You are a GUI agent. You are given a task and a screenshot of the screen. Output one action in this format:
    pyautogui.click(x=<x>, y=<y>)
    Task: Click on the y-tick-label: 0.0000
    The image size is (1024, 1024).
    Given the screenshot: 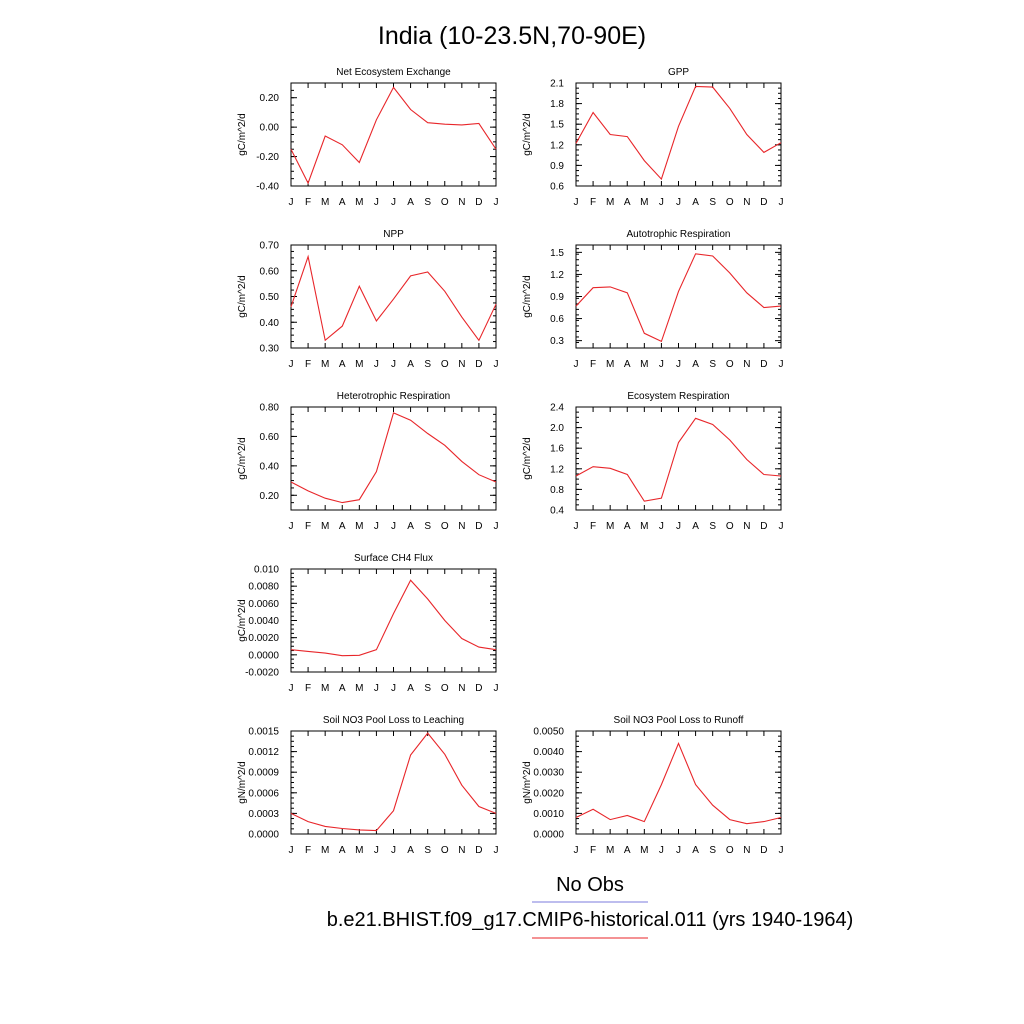 What is the action you would take?
    pyautogui.click(x=263, y=835)
    